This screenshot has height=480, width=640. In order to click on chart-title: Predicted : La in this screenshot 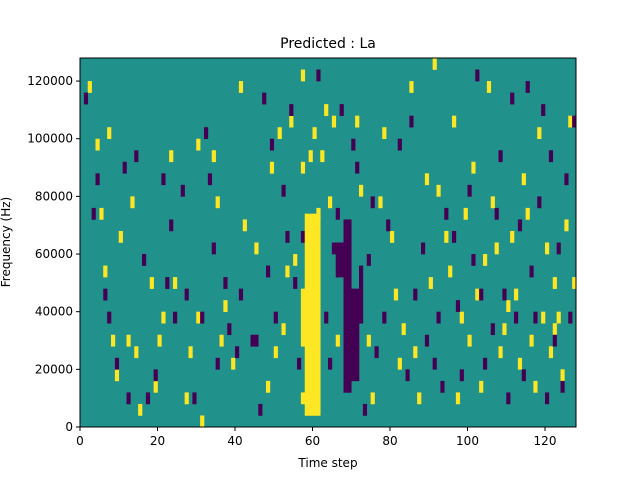, I will do `click(328, 44)`.